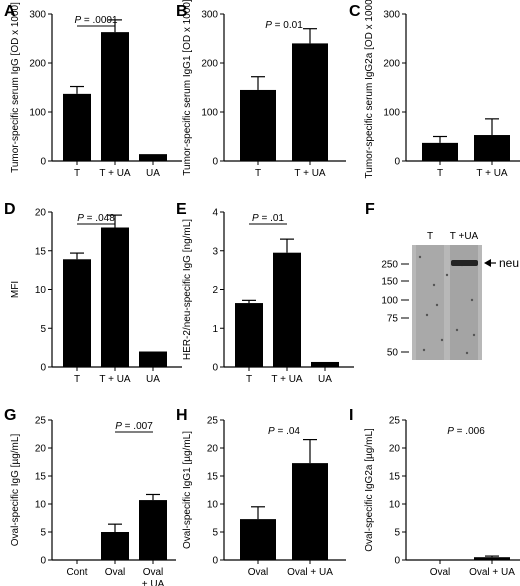 This screenshot has height=586, width=520. I want to click on y-axis-label: Oval-specific IgG2a [µg/mL], so click(369, 490).